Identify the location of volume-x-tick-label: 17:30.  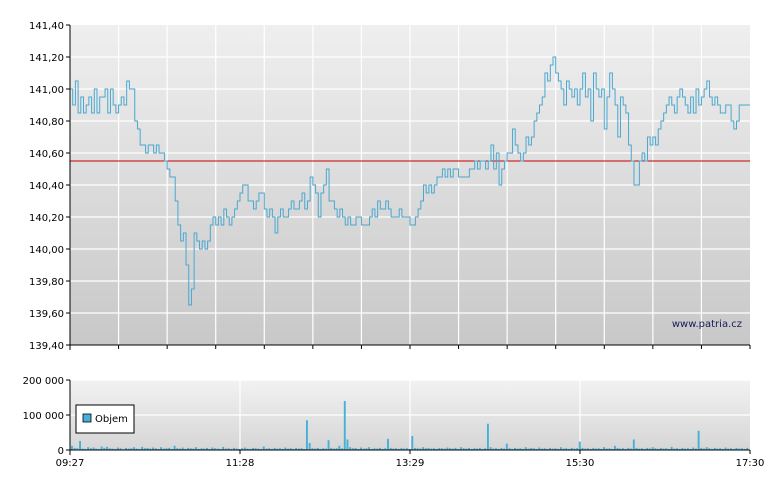
(750, 463).